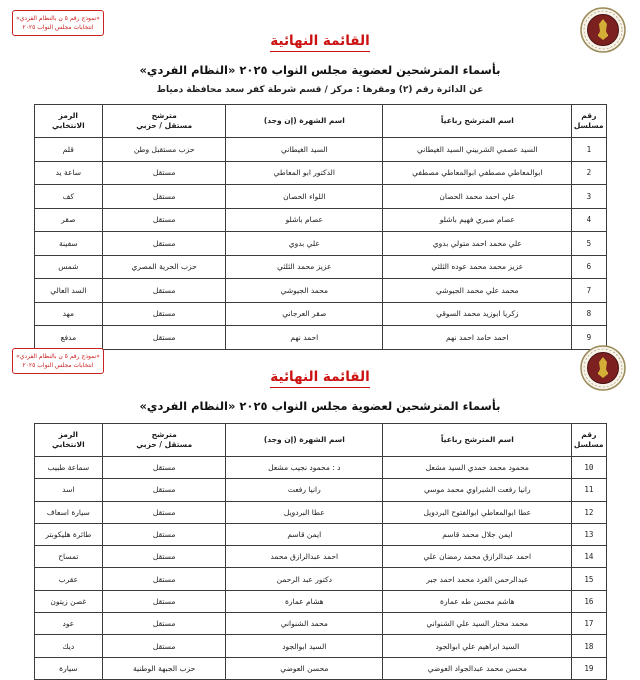  What do you see at coordinates (589, 219) in the screenshot?
I see `serial-cell: 4` at bounding box center [589, 219].